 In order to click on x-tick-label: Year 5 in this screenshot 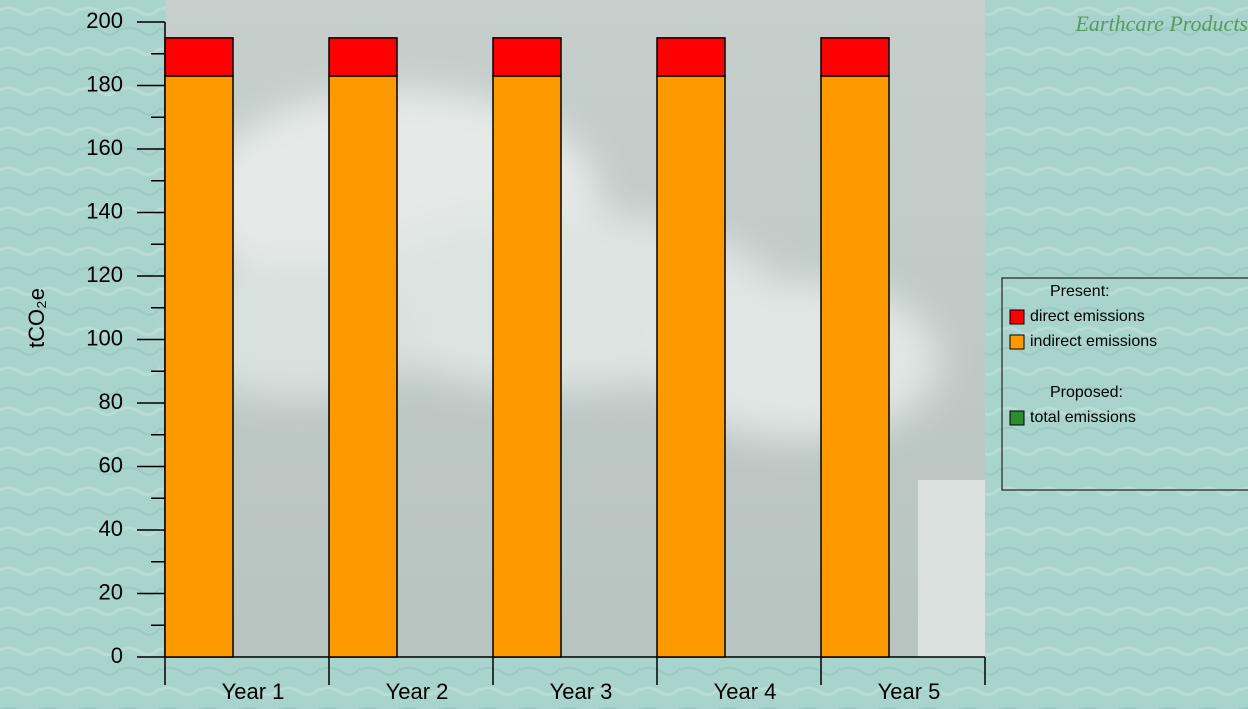, I will do `click(909, 691)`.